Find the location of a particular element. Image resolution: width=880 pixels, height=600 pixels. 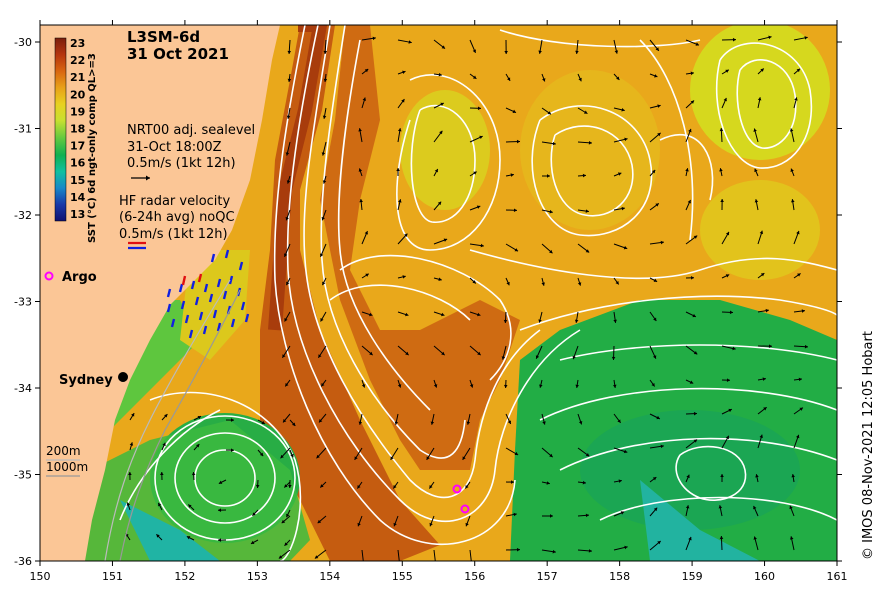

x-tick-label: 157 is located at coordinates (547, 576).